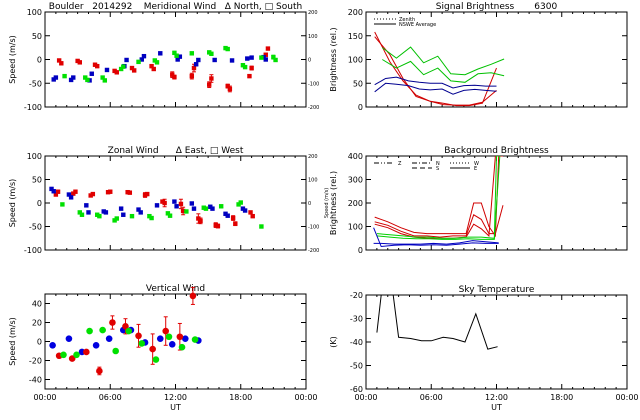  I want to click on vertical-xtick-label: 00:00, so click(44, 397).